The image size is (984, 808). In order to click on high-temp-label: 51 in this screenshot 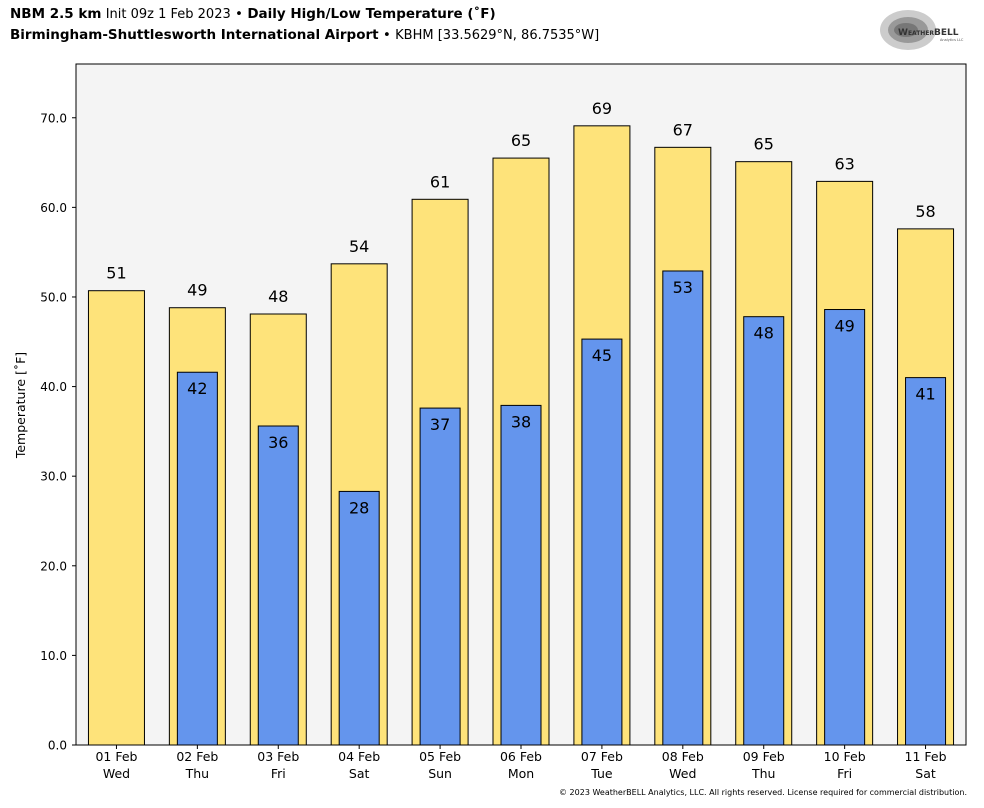, I will do `click(116, 273)`.